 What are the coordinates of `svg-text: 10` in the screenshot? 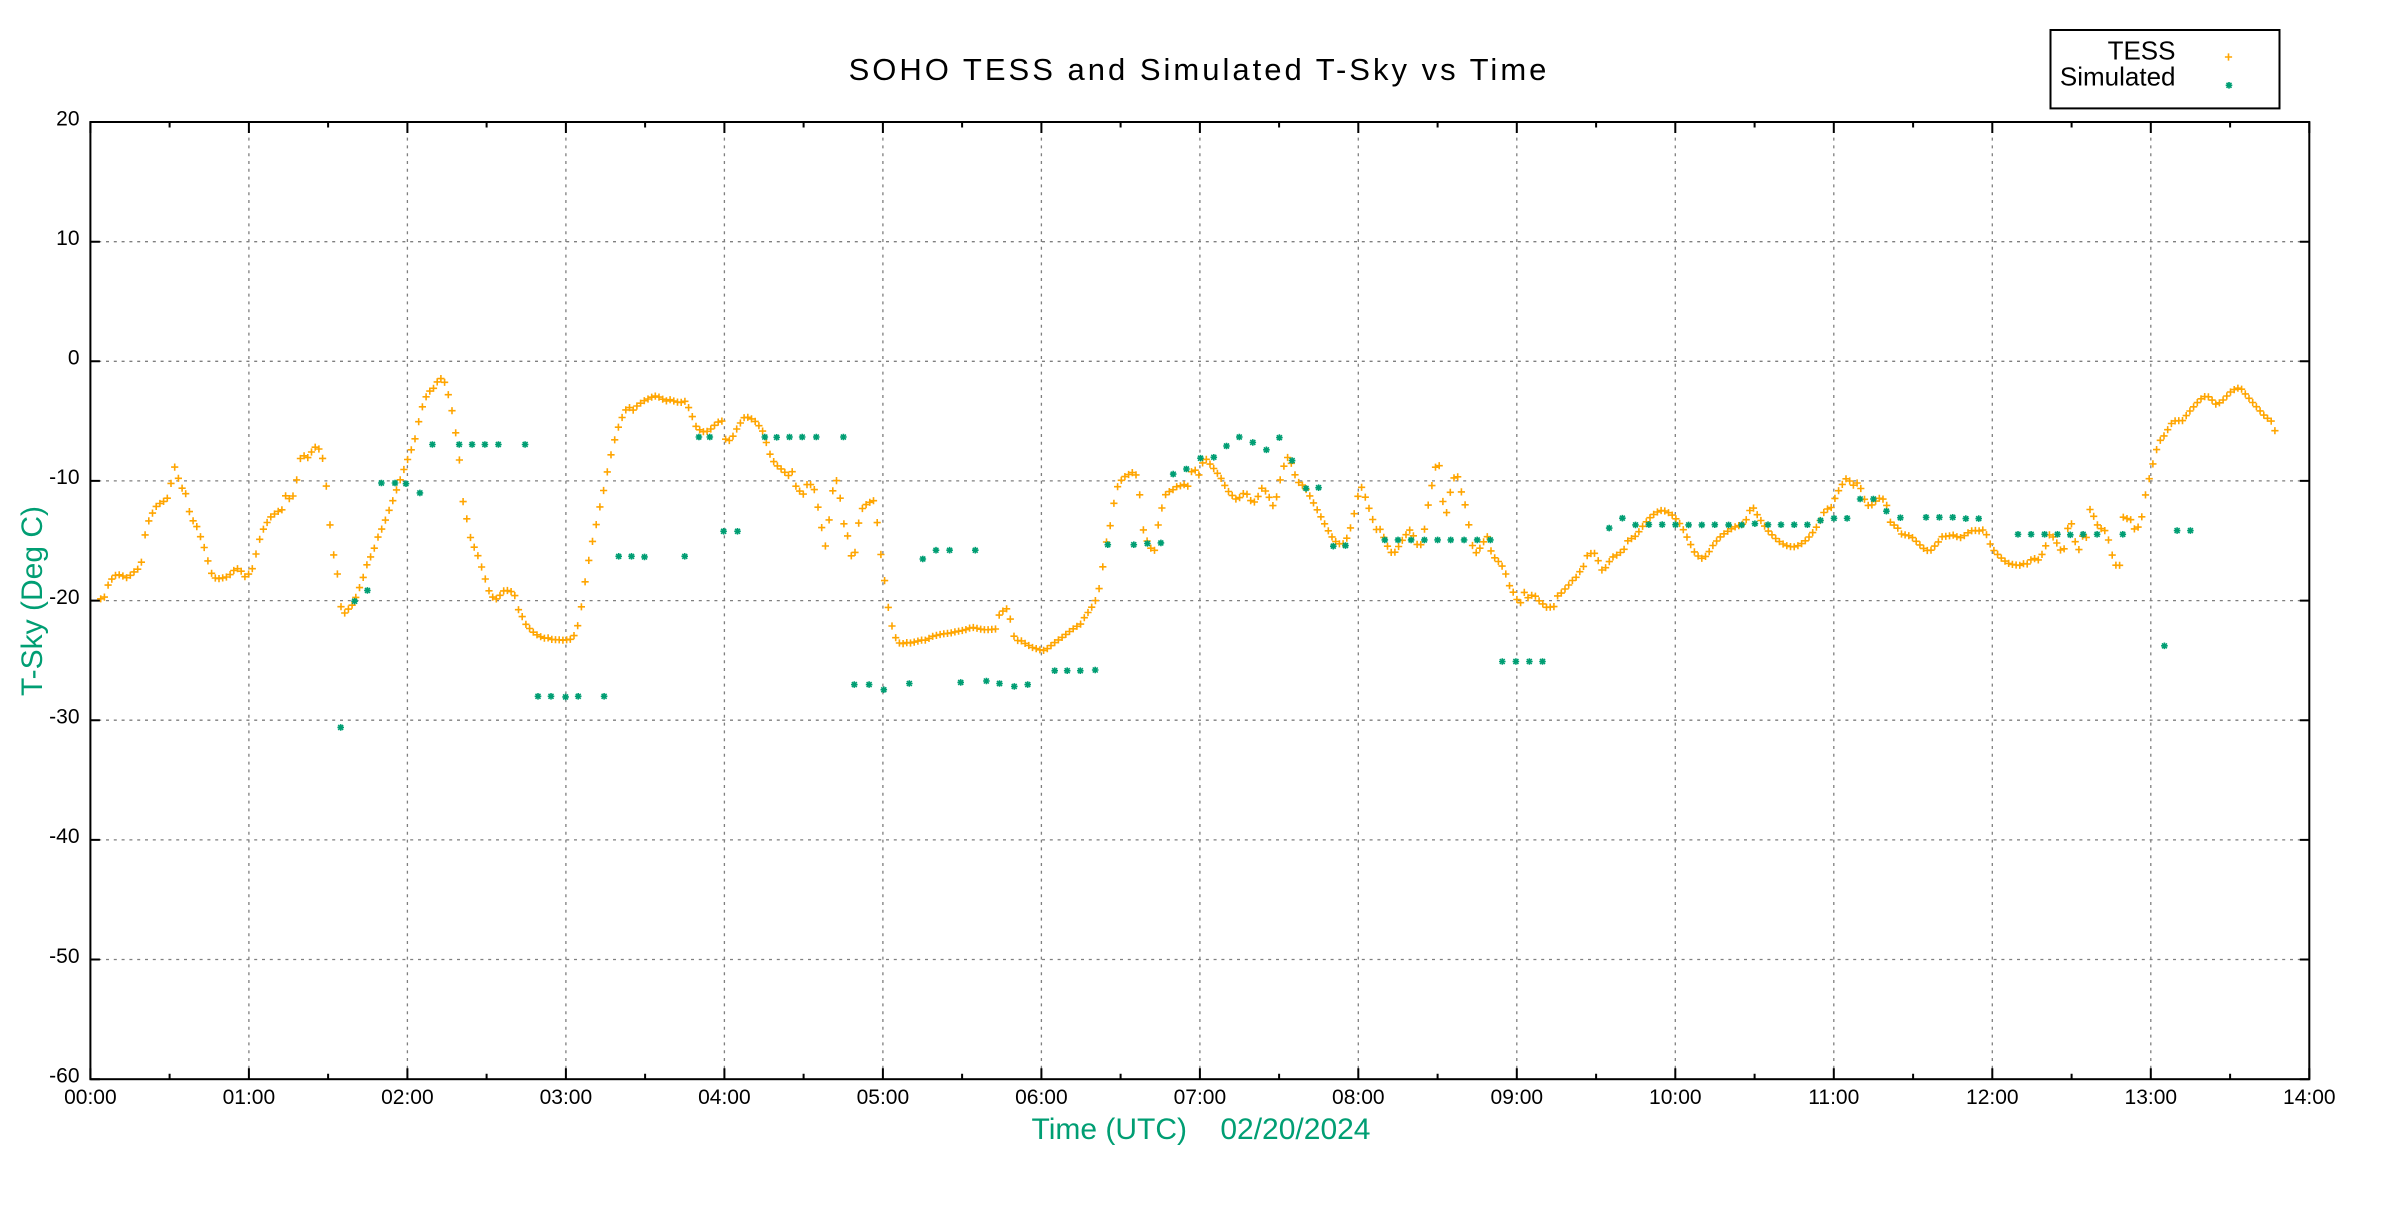 It's located at (67, 238).